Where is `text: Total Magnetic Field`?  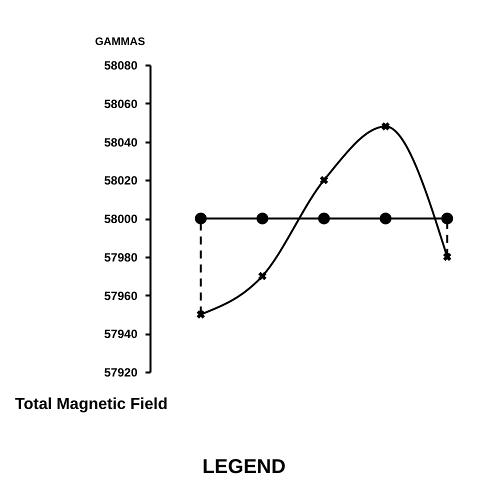
text: Total Magnetic Field is located at coordinates (91, 404).